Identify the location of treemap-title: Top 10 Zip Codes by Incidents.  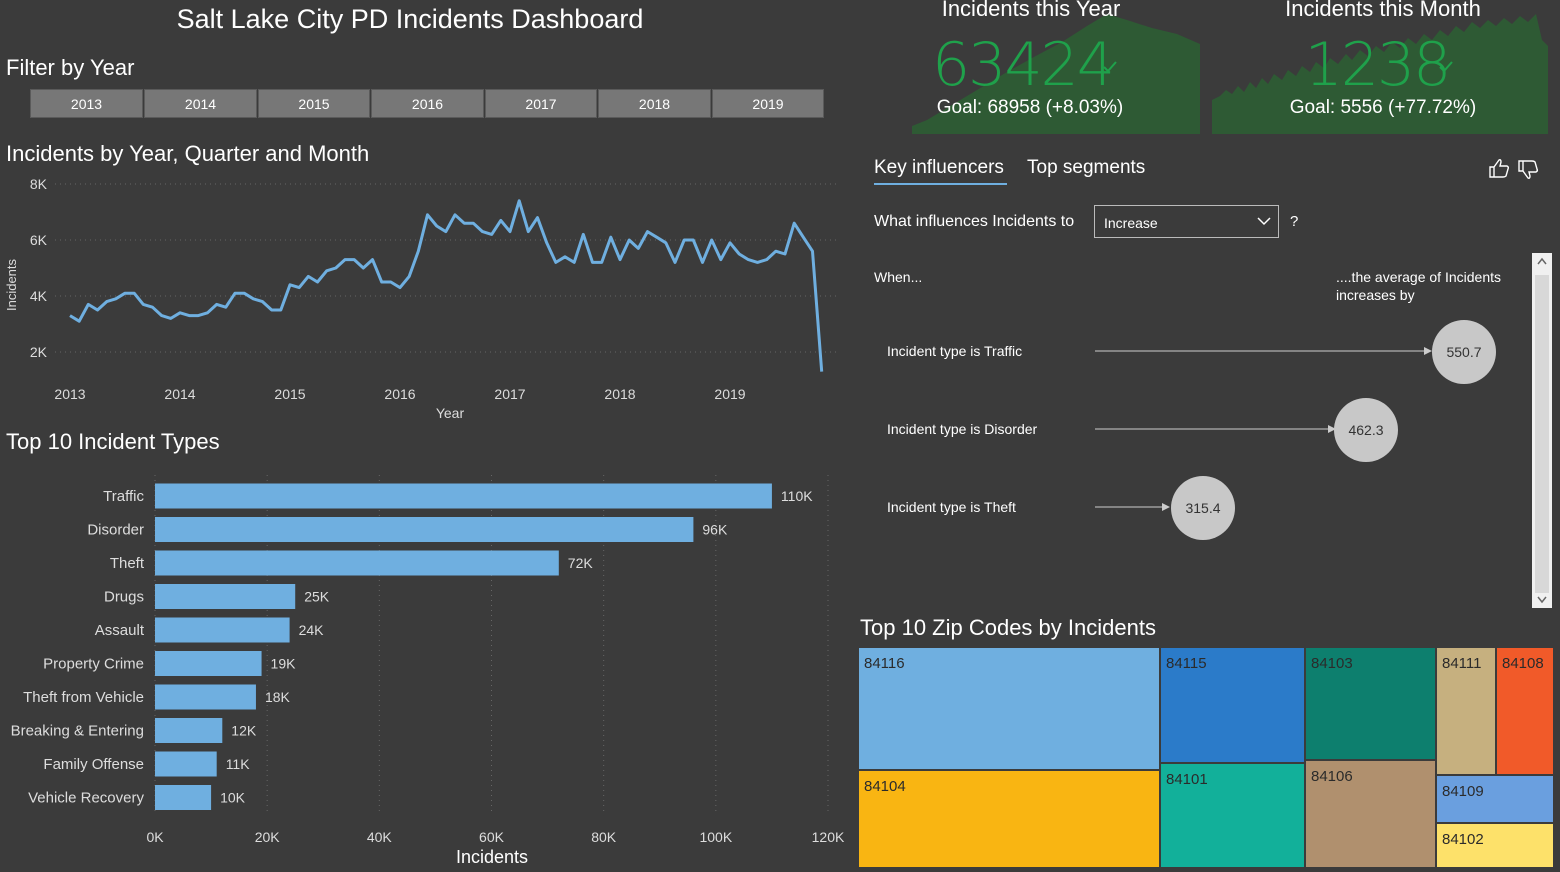
(1008, 627).